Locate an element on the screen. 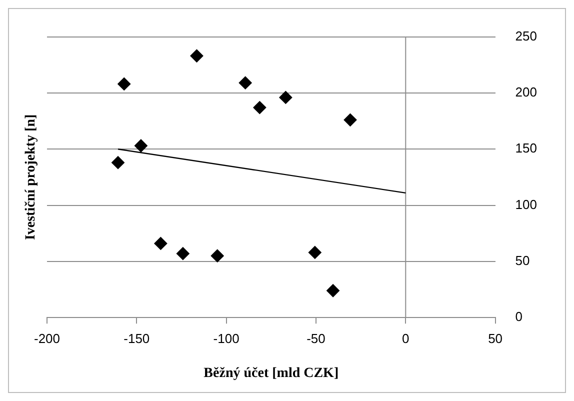 This screenshot has width=574, height=401. x-tick-label: 50 is located at coordinates (495, 338).